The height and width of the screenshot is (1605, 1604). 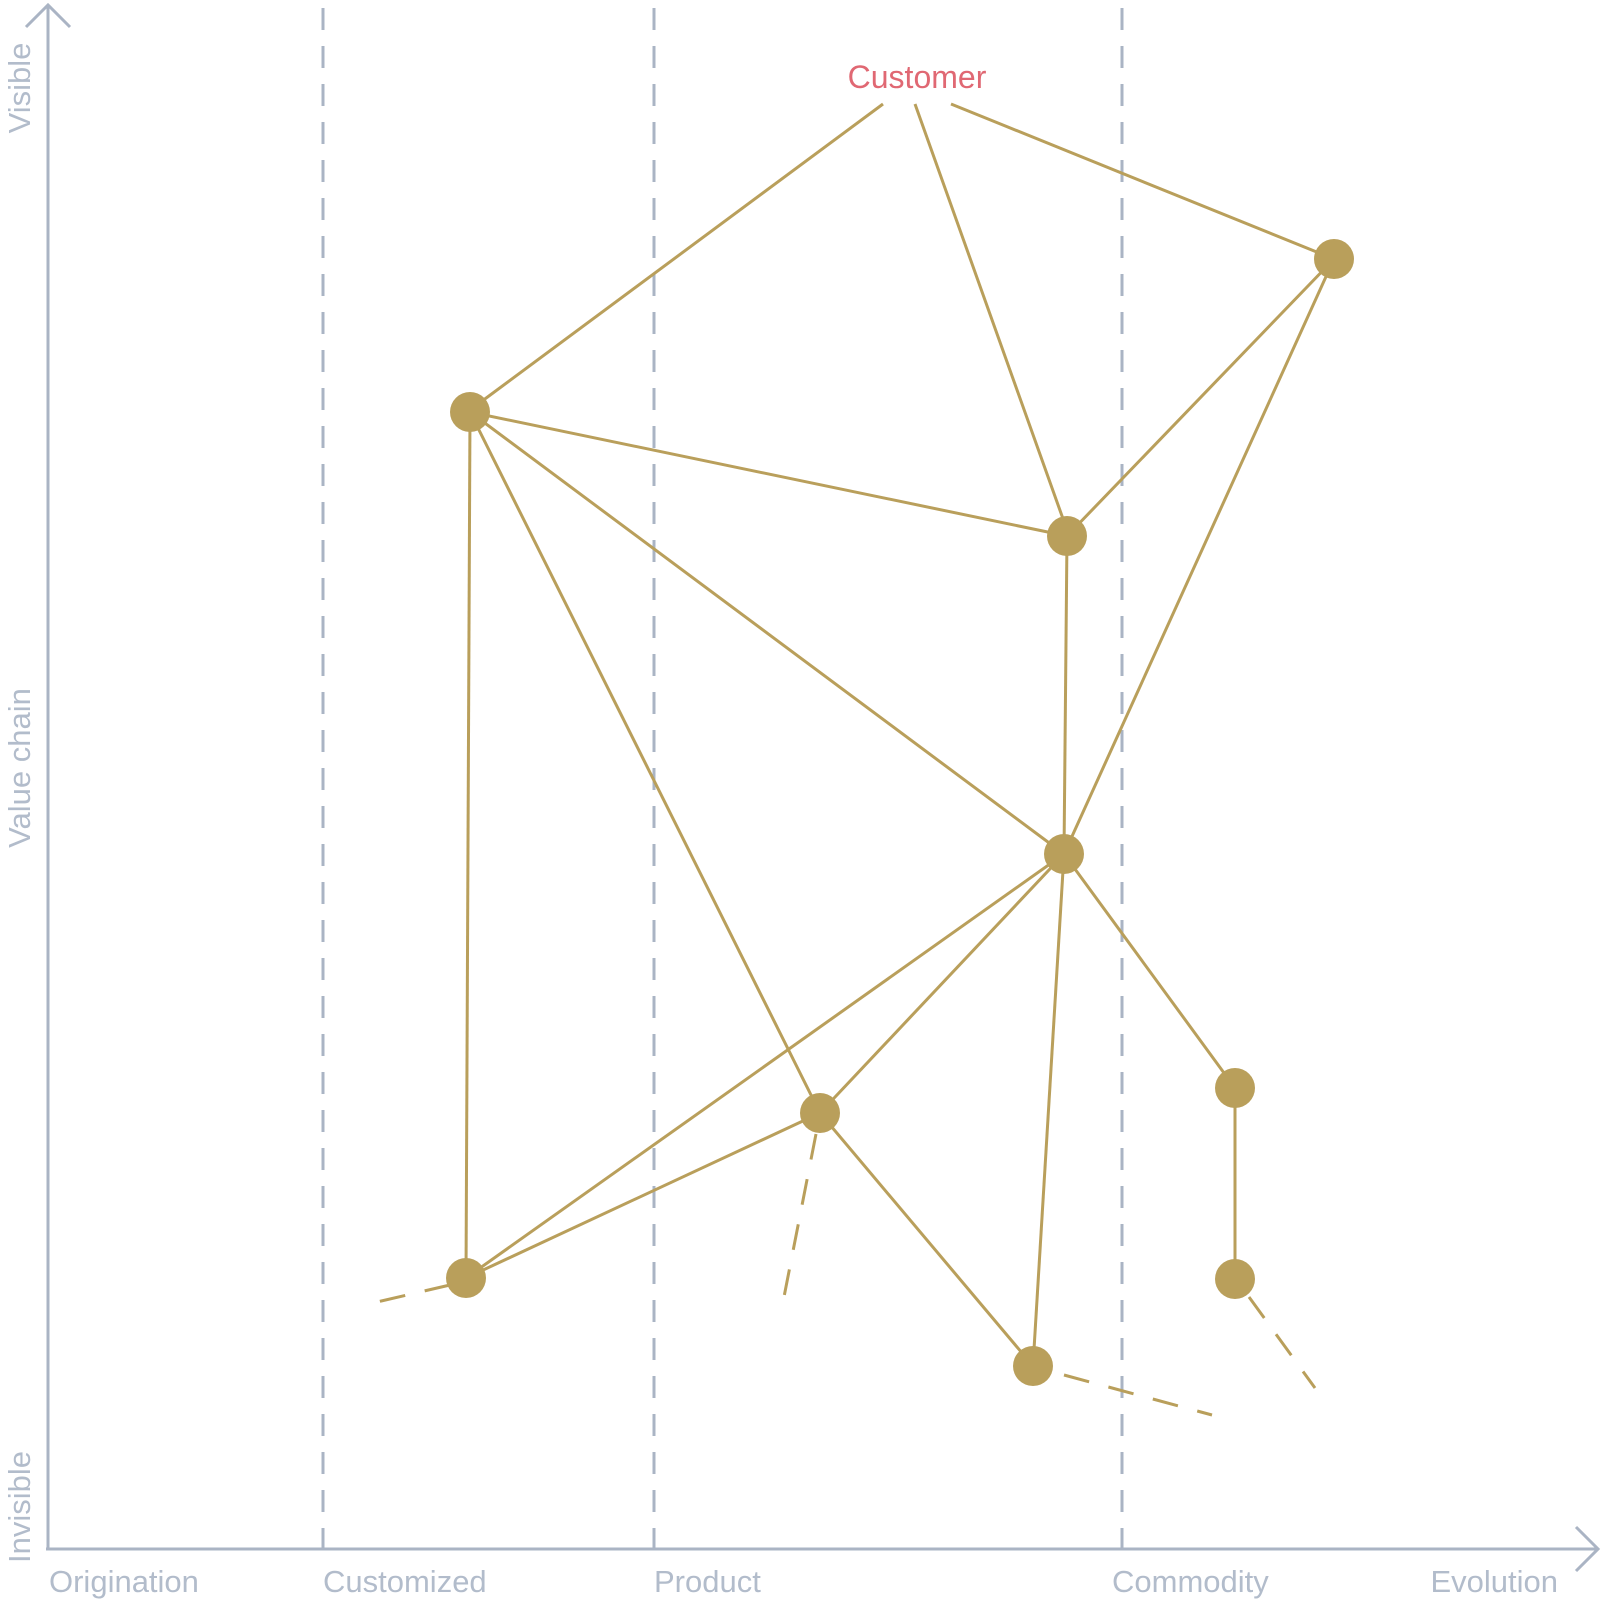 I want to click on link-f-g, so click(x=643, y=1195).